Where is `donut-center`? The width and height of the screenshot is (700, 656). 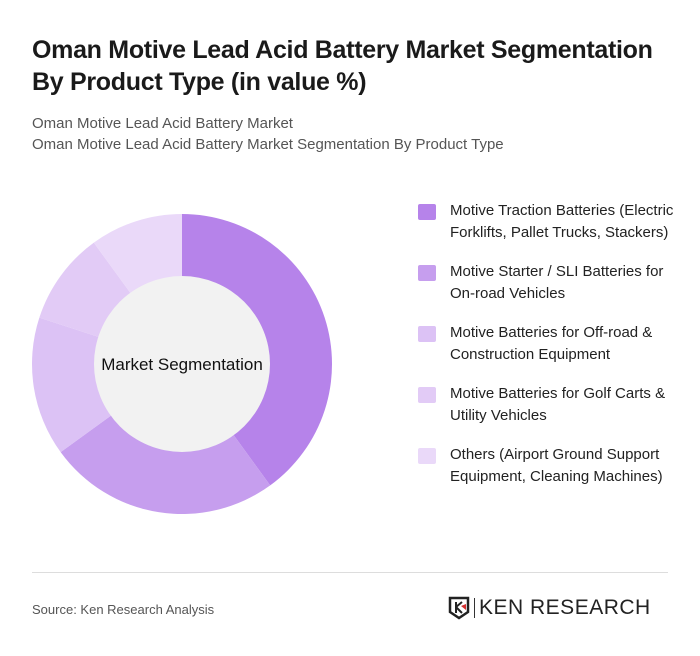 donut-center is located at coordinates (182, 364).